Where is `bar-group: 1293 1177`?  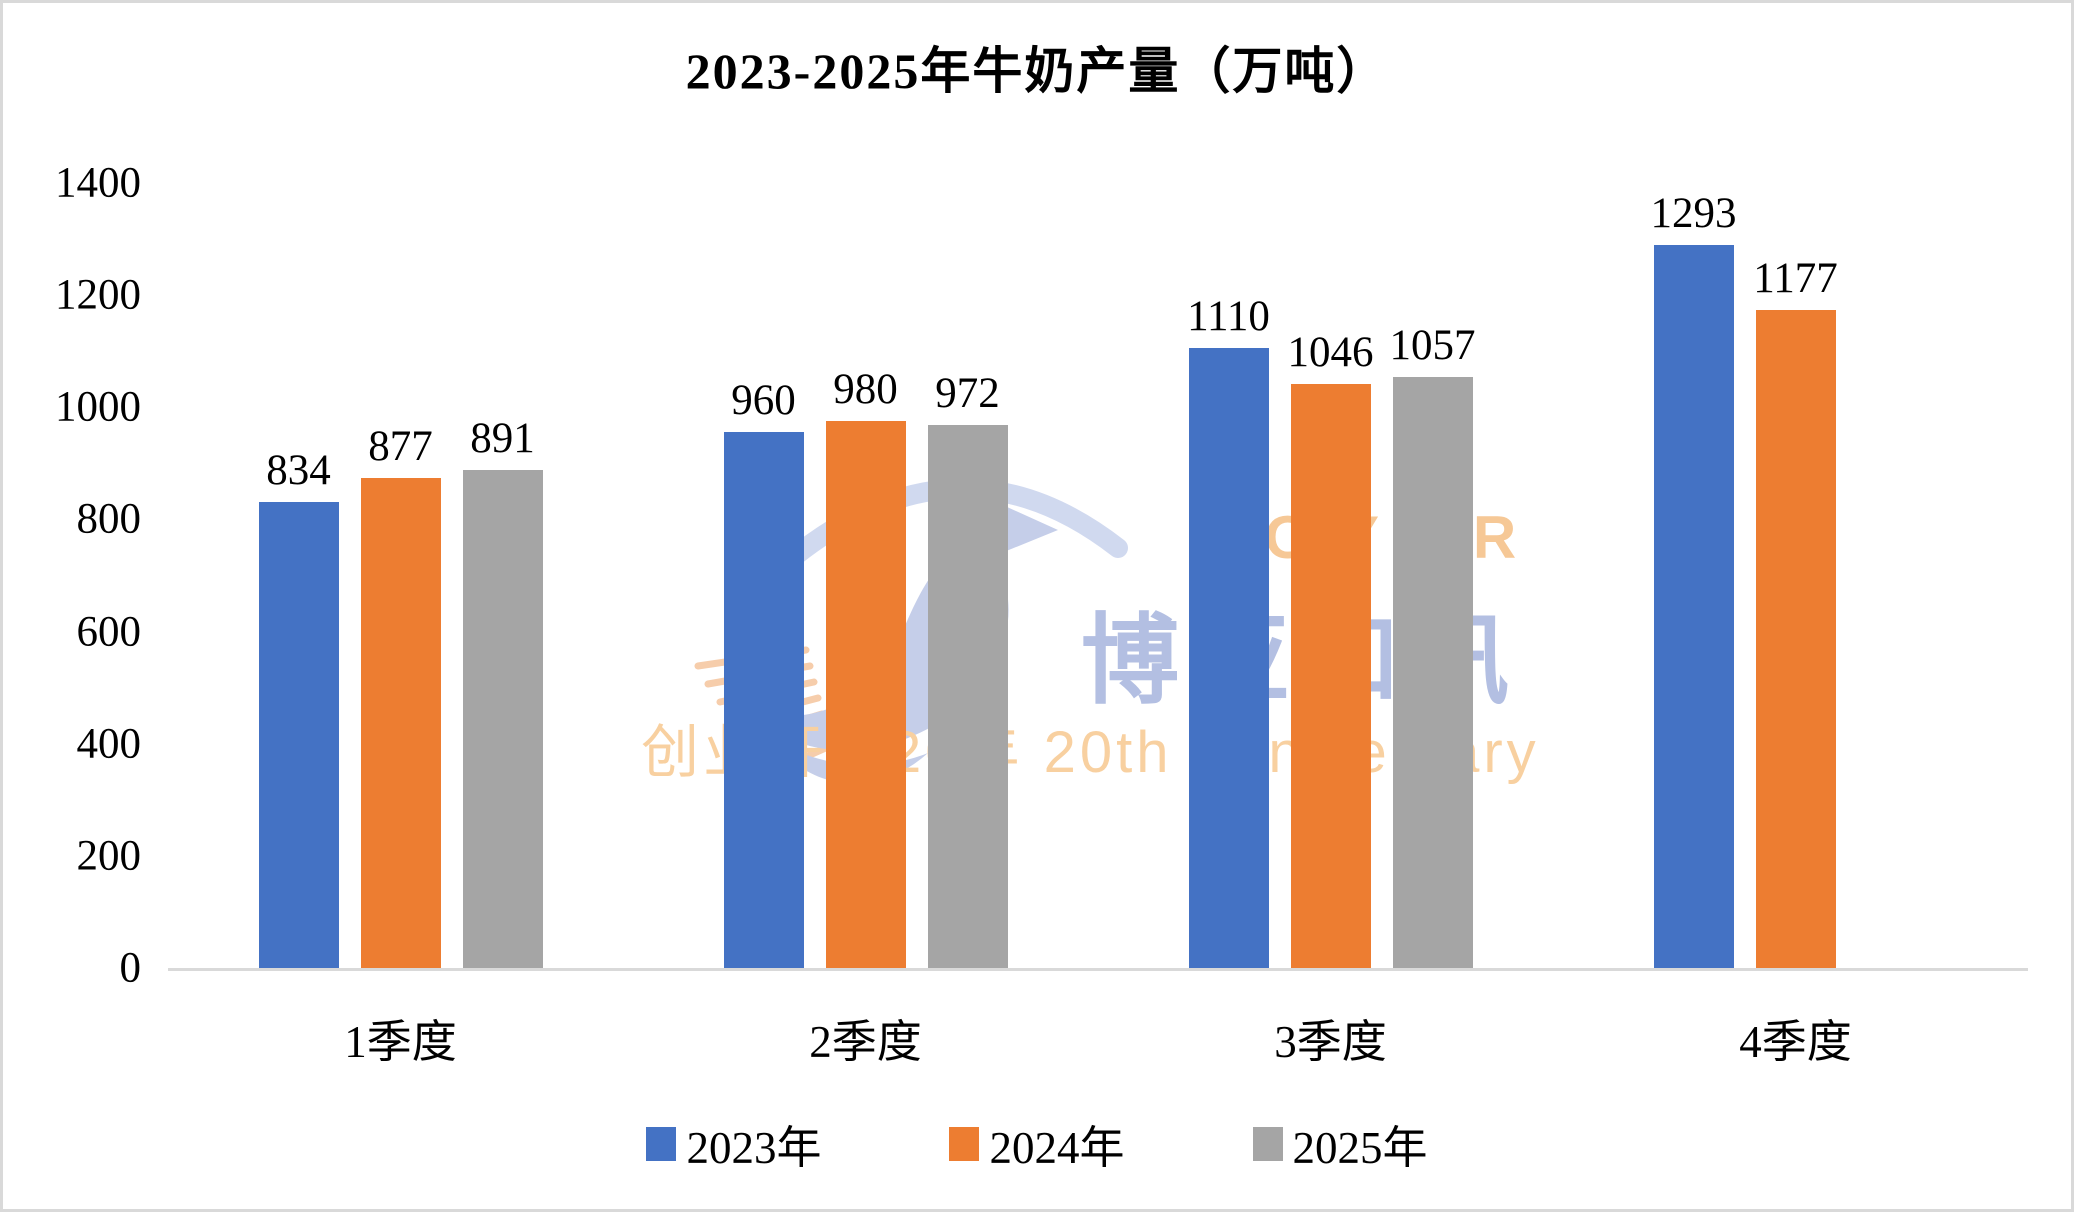 bar-group: 1293 1177 is located at coordinates (1795, 576).